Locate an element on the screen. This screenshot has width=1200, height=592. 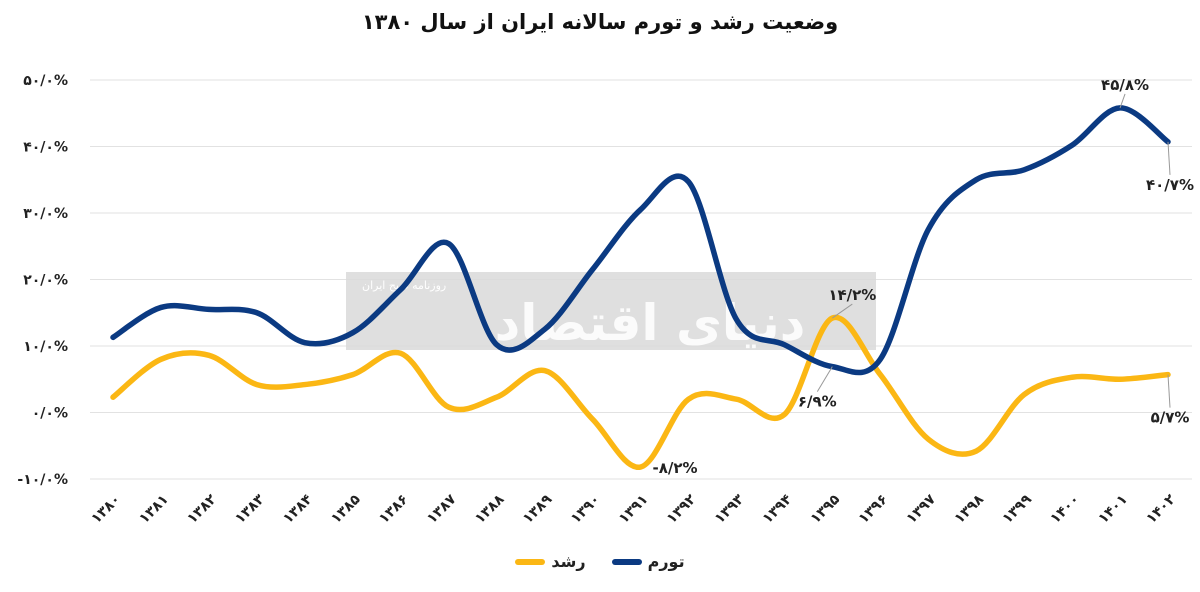
legend-item-growth: رشد is located at coordinates (550, 561).